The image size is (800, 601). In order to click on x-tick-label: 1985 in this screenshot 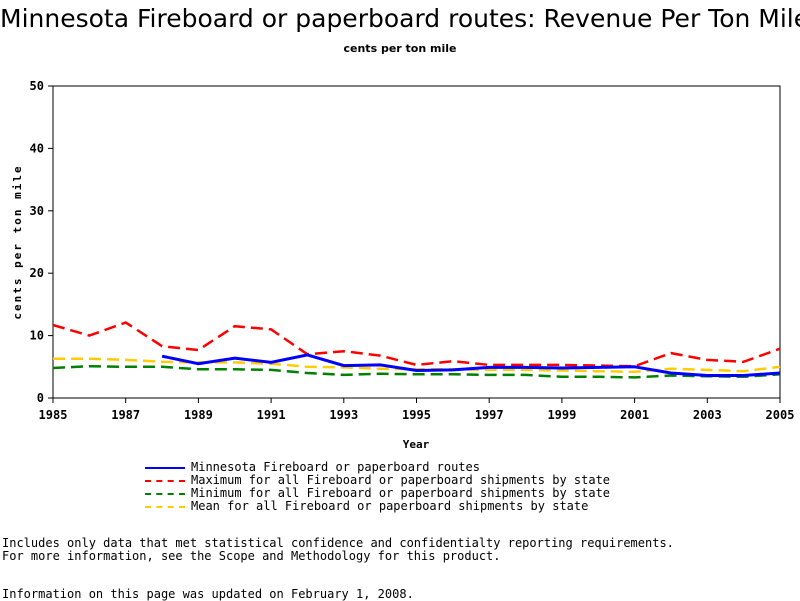, I will do `click(53, 415)`.